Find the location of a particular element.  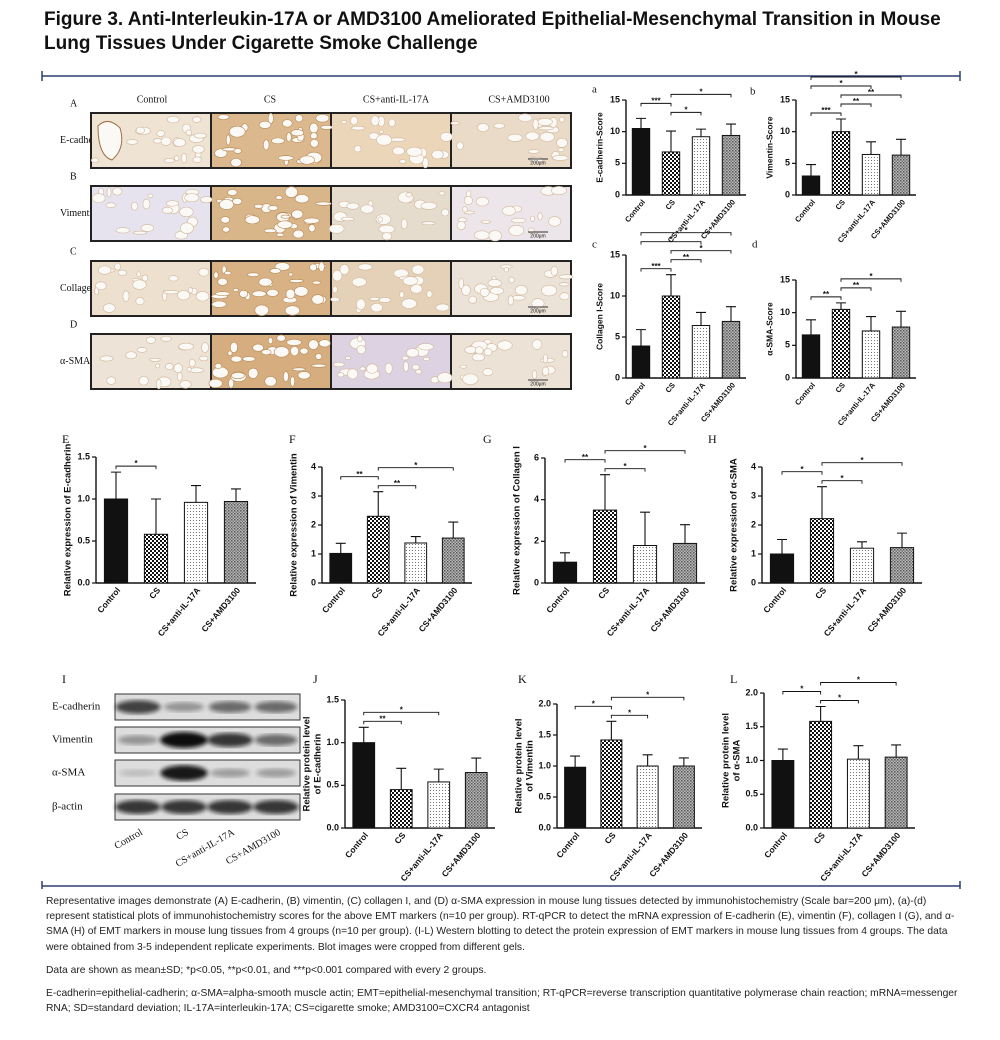

panel-label: d is located at coordinates (755, 245).